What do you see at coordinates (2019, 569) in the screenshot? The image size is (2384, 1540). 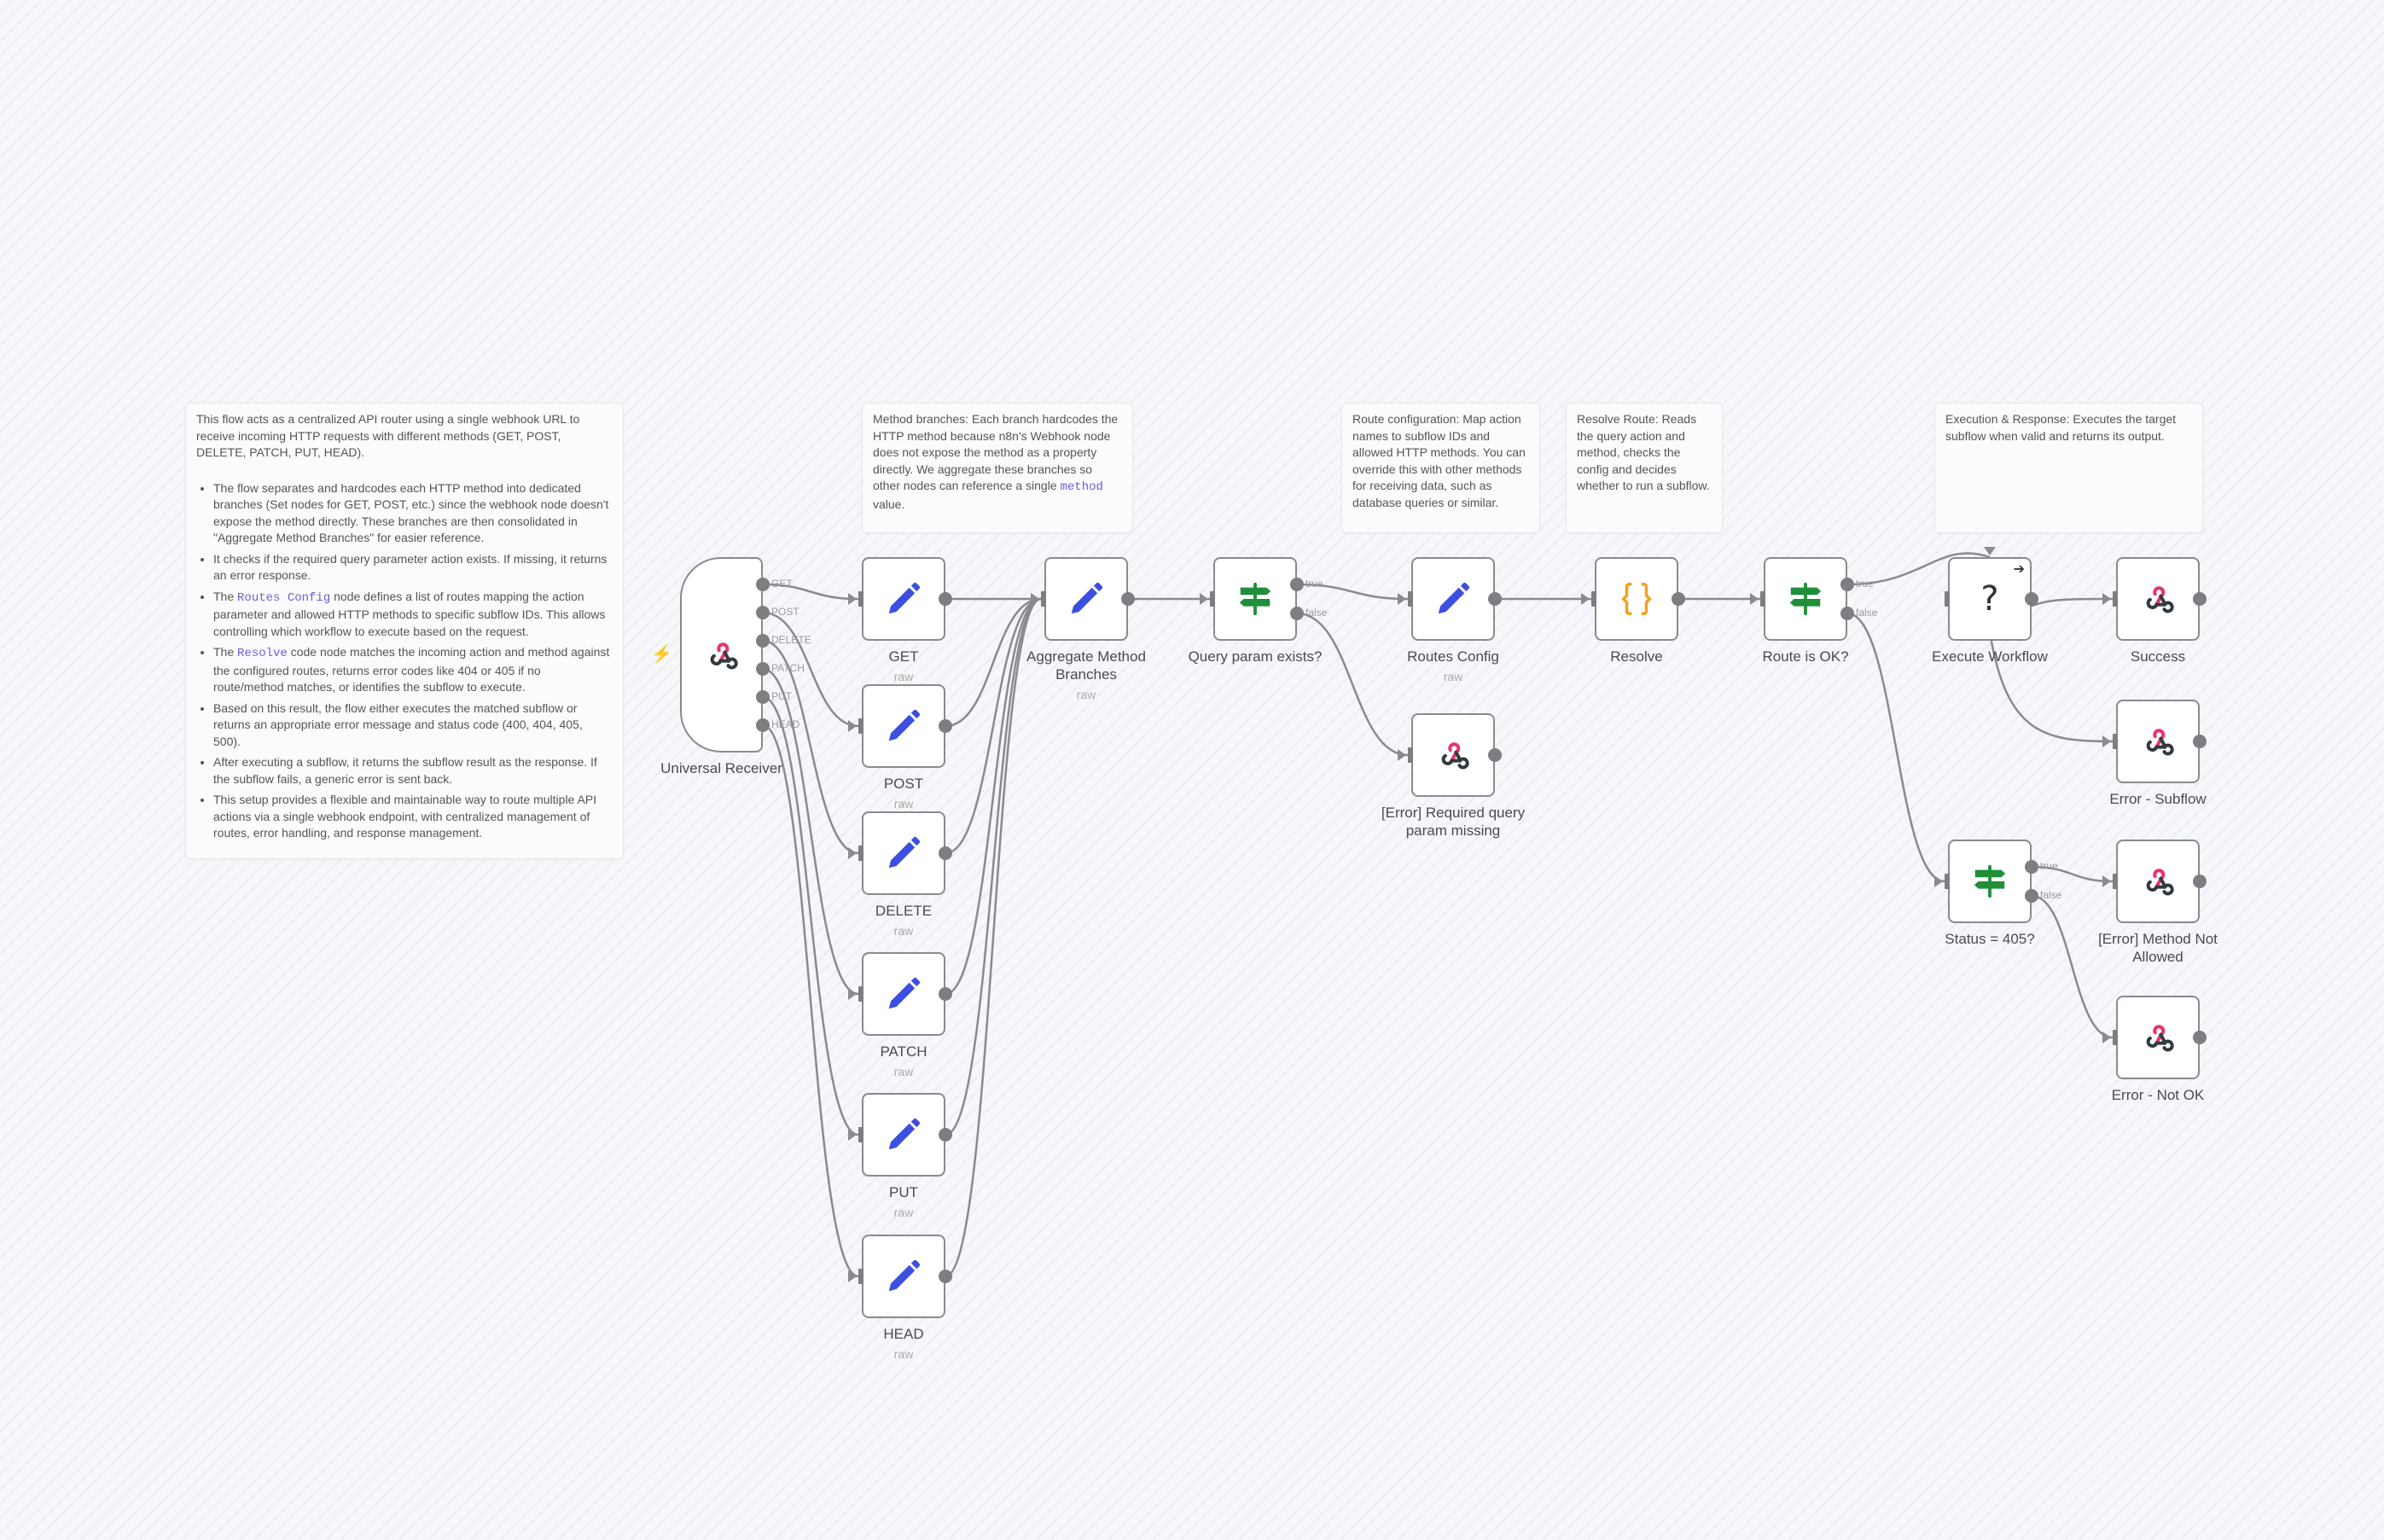 I see `subworkflow-arrow-icon: ➔` at bounding box center [2019, 569].